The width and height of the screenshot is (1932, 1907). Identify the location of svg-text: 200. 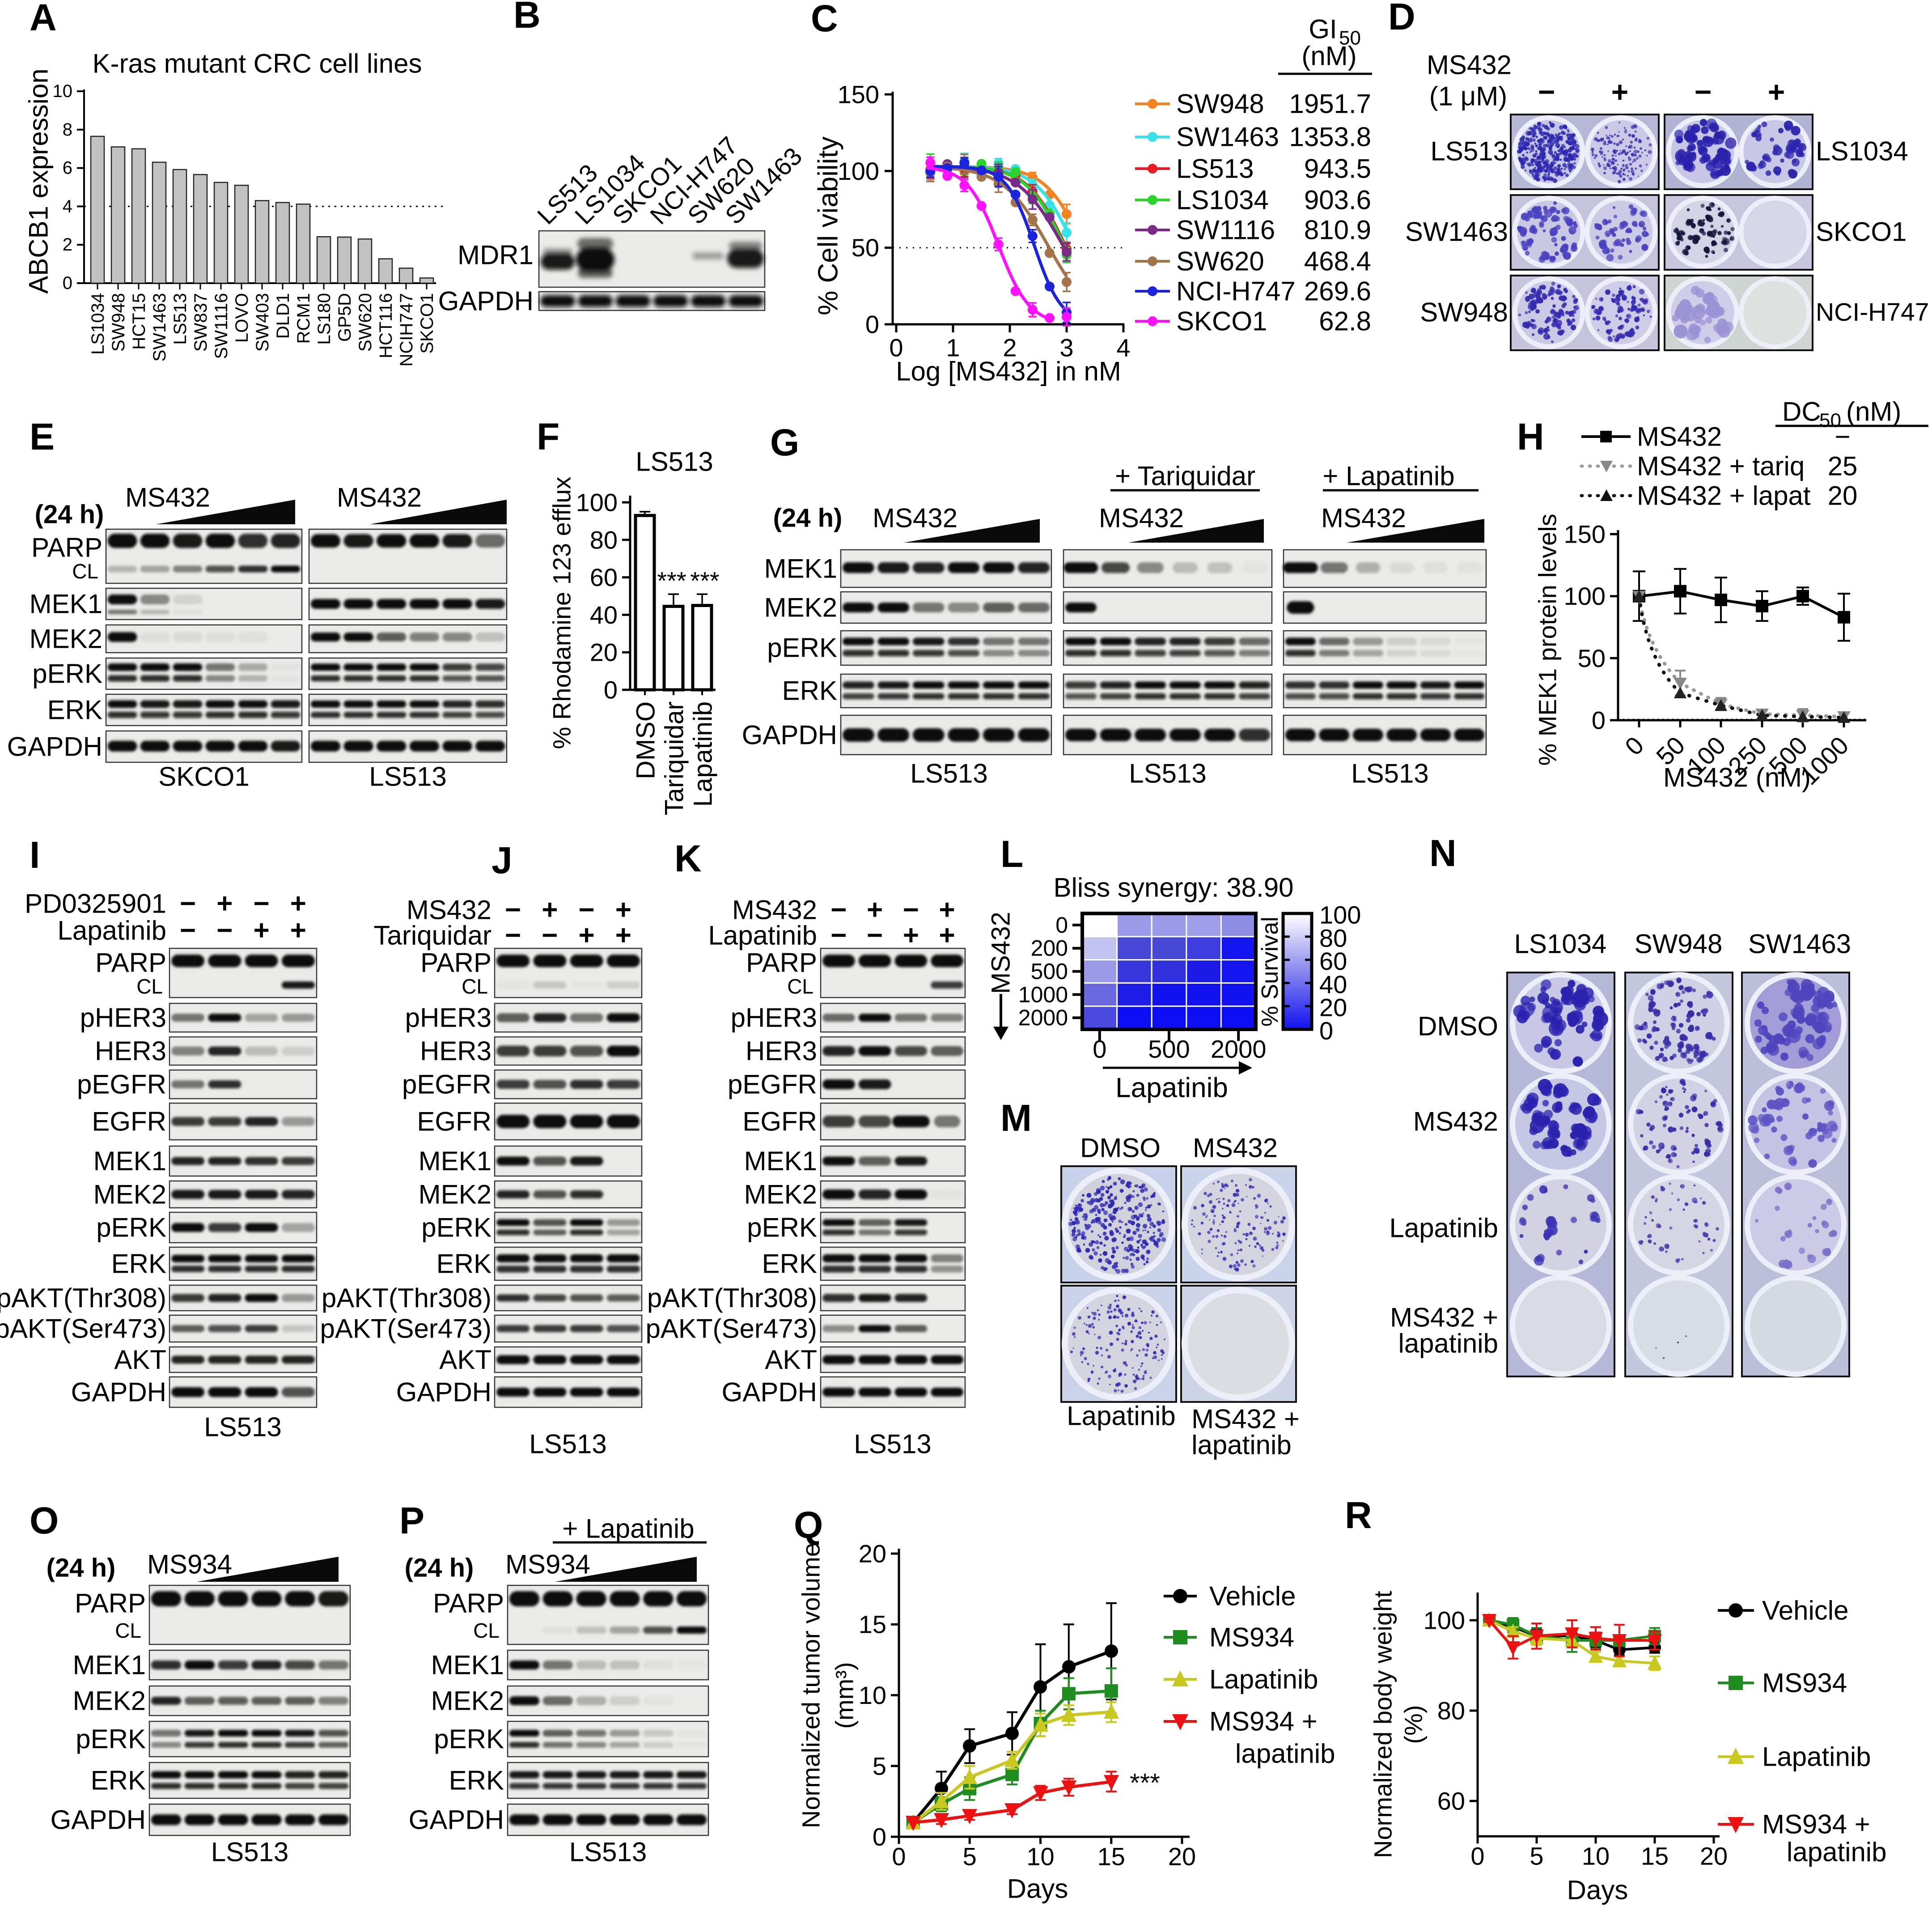
(1049, 948).